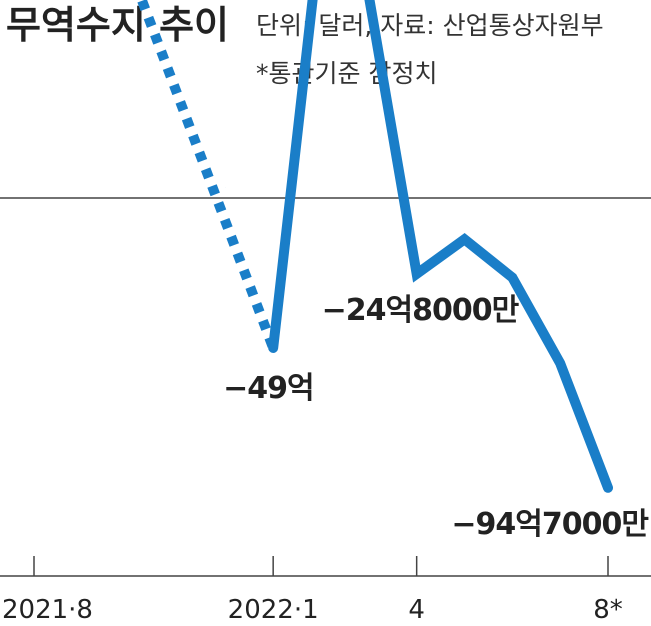 Image resolution: width=651 pixels, height=626 pixels. I want to click on data-label-2: −24억8000만, so click(421, 310).